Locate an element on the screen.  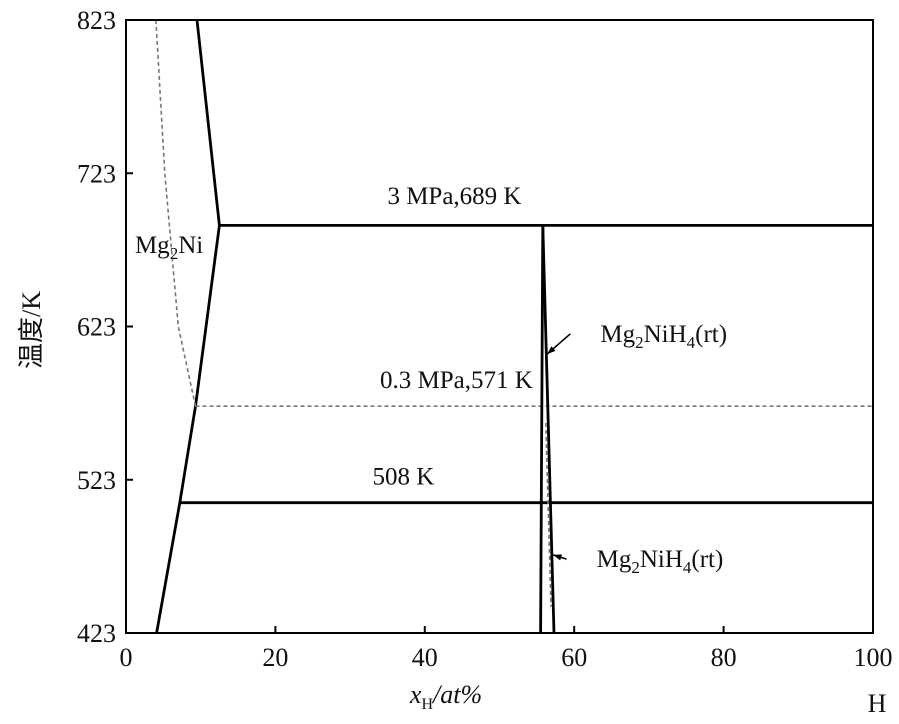
x-axis-label-main: x is located at coordinates (415, 694).